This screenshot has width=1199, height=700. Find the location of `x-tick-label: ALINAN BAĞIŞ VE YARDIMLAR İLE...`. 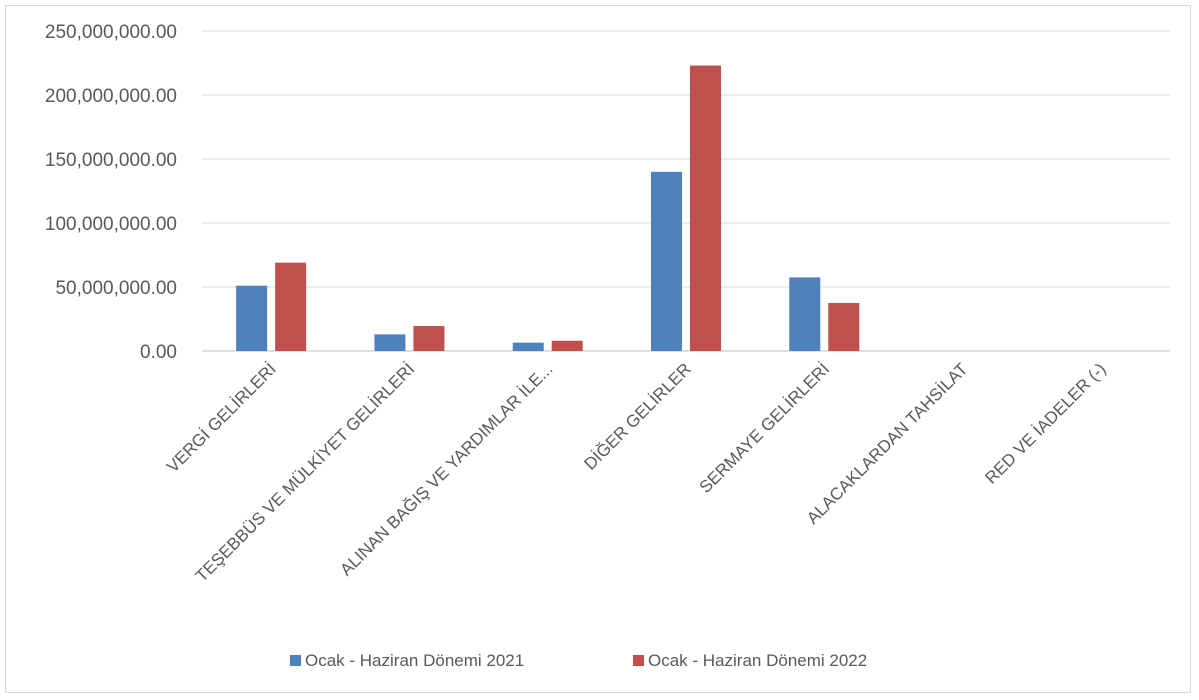

x-tick-label: ALINAN BAĞIŞ VE YARDIMLAR İLE... is located at coordinates (446, 469).